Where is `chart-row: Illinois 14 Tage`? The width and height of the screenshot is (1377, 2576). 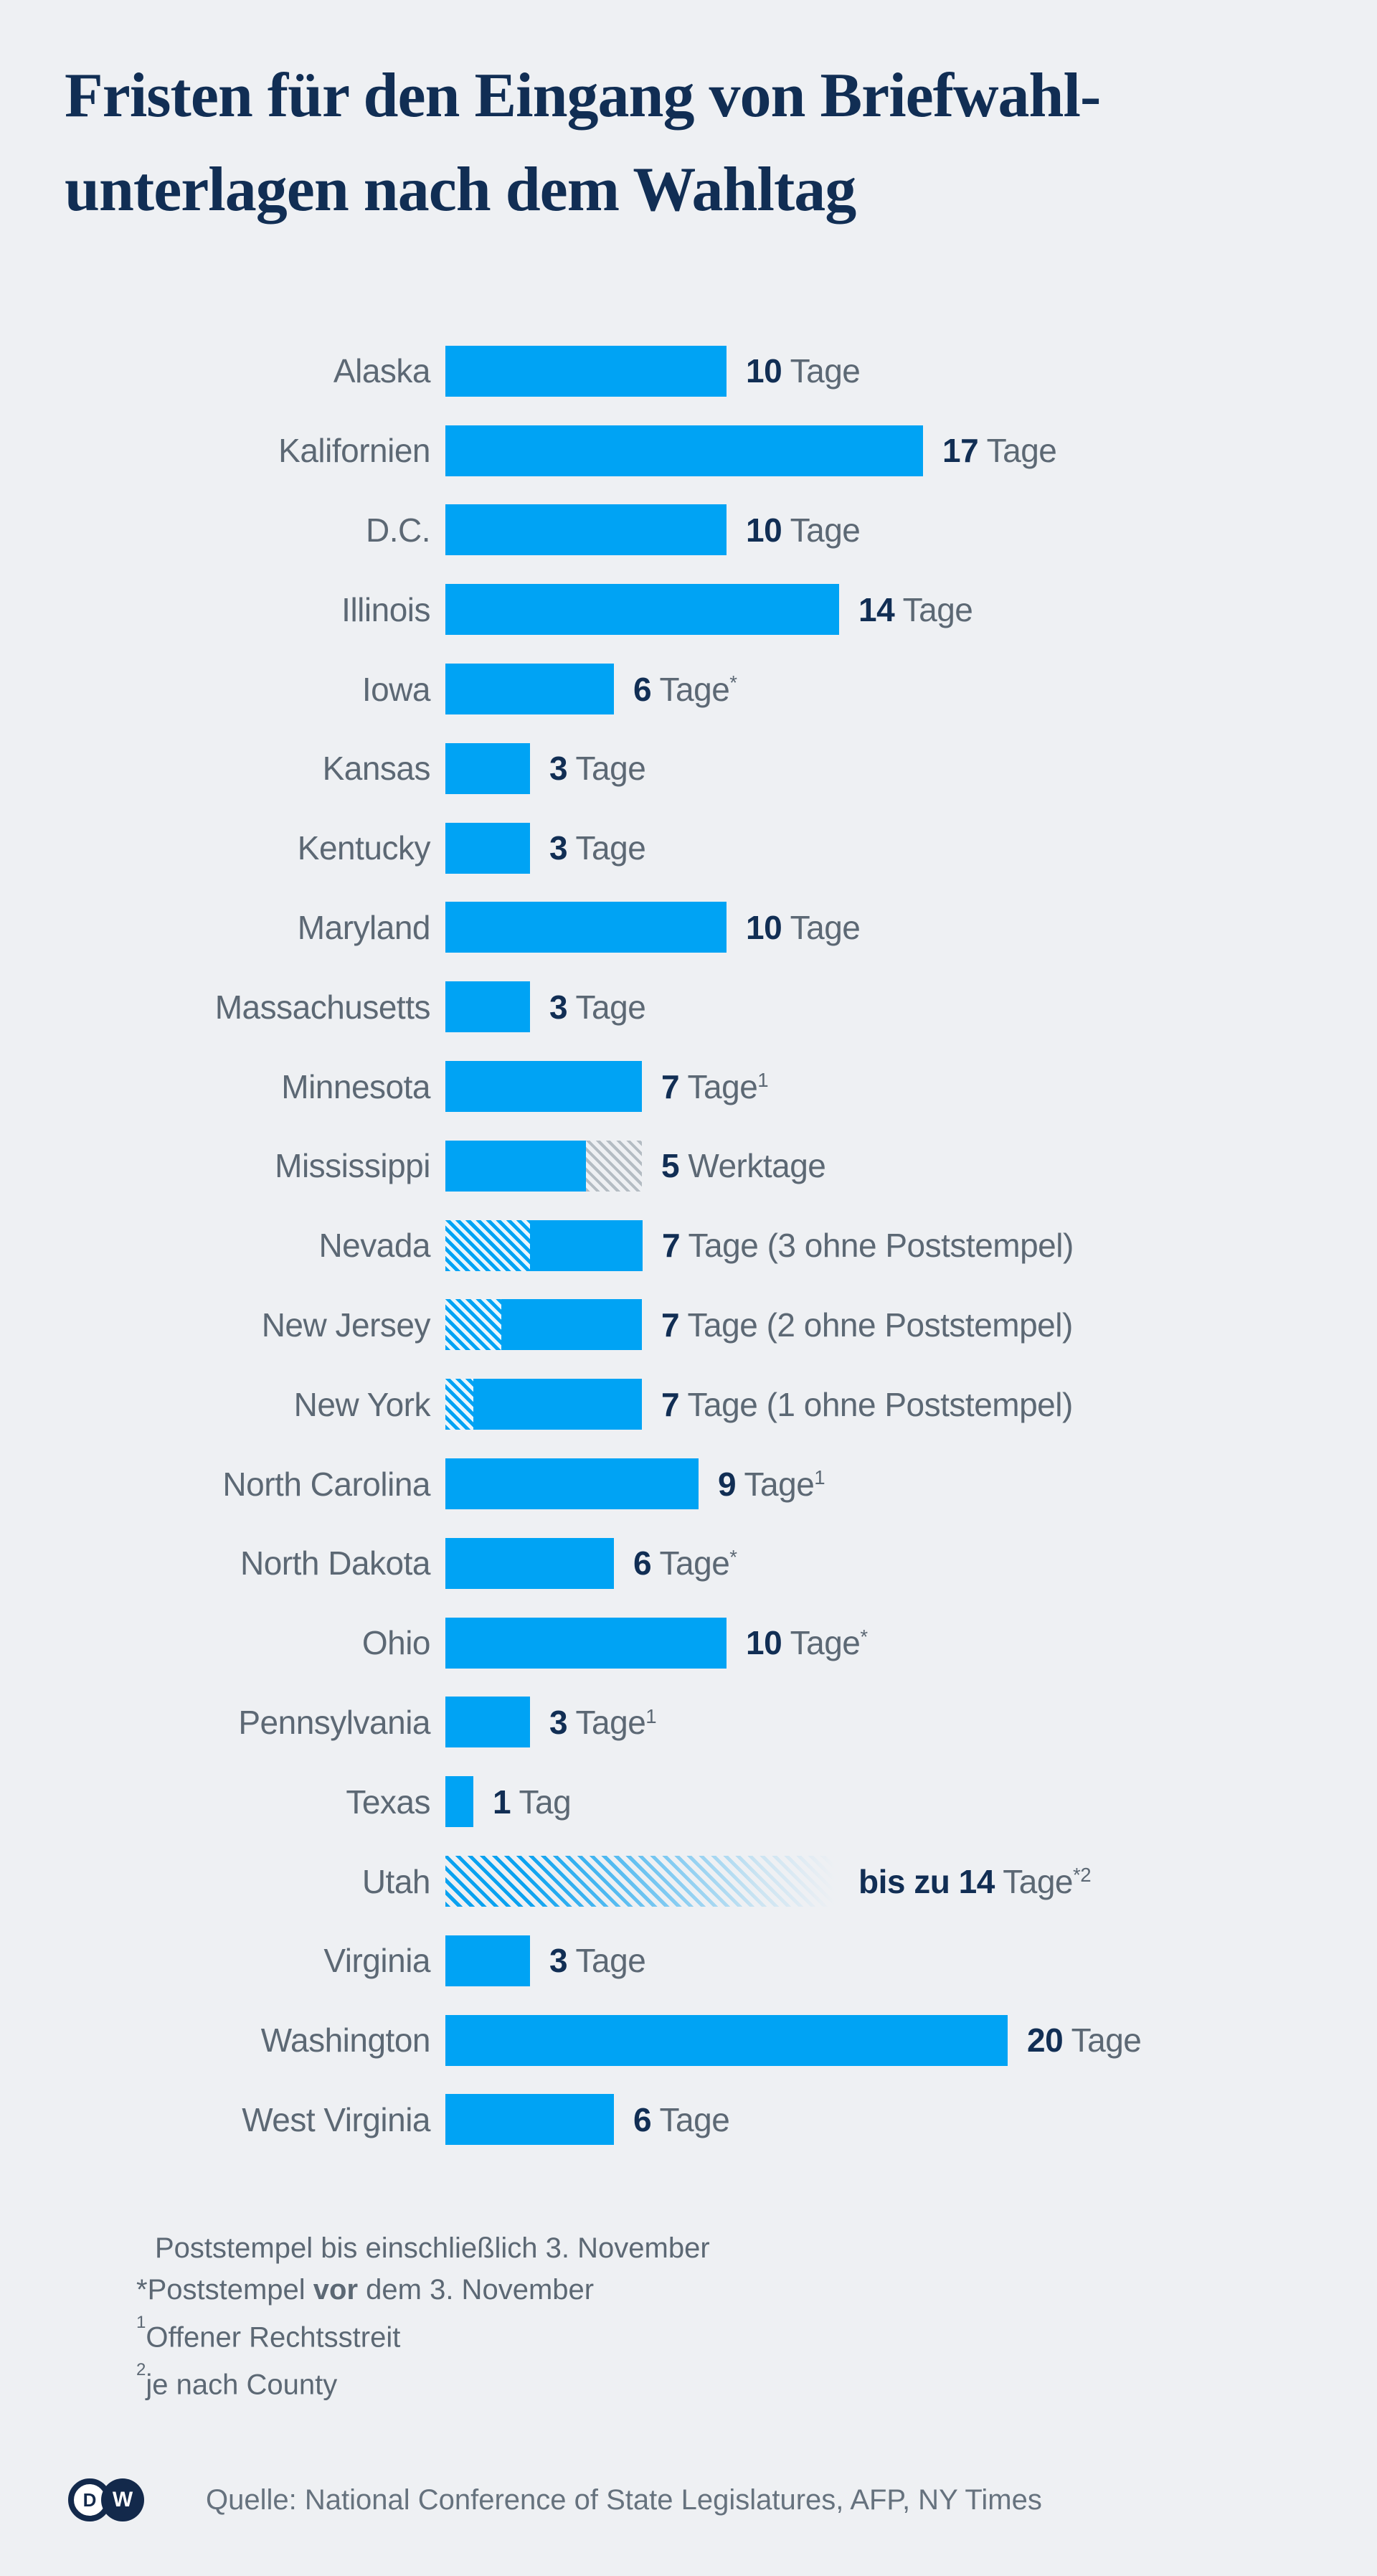 chart-row: Illinois 14 Tage is located at coordinates (688, 609).